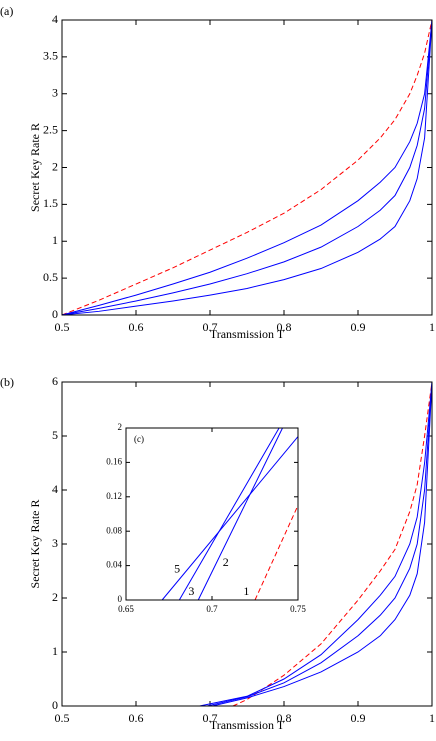 The width and height of the screenshot is (436, 741). Describe the element at coordinates (50, 129) in the screenshot. I see `y-tick-label: 2.5` at that location.